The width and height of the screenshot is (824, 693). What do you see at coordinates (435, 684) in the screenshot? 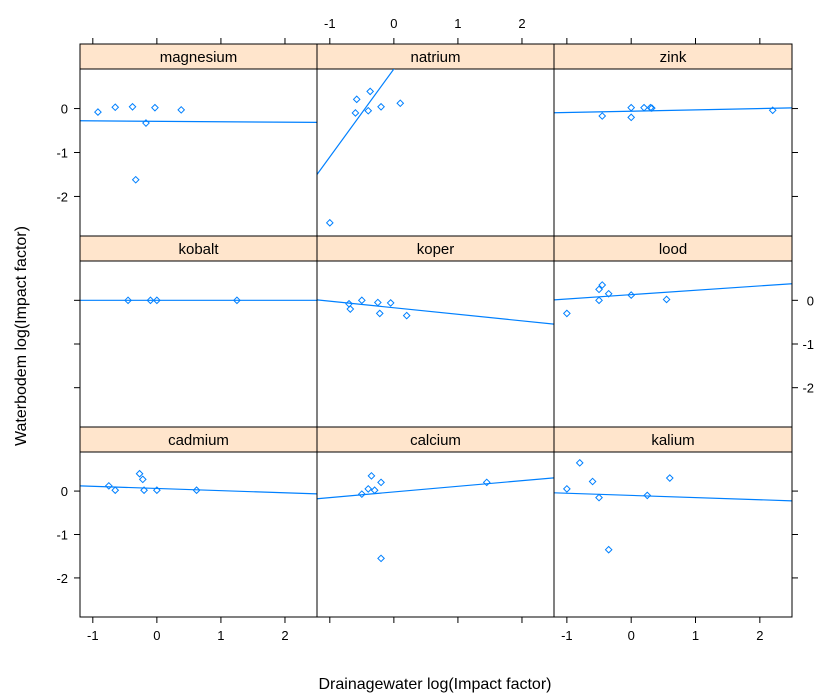
I see `x-axis-title: Drainagewater log(Impact factor)` at bounding box center [435, 684].